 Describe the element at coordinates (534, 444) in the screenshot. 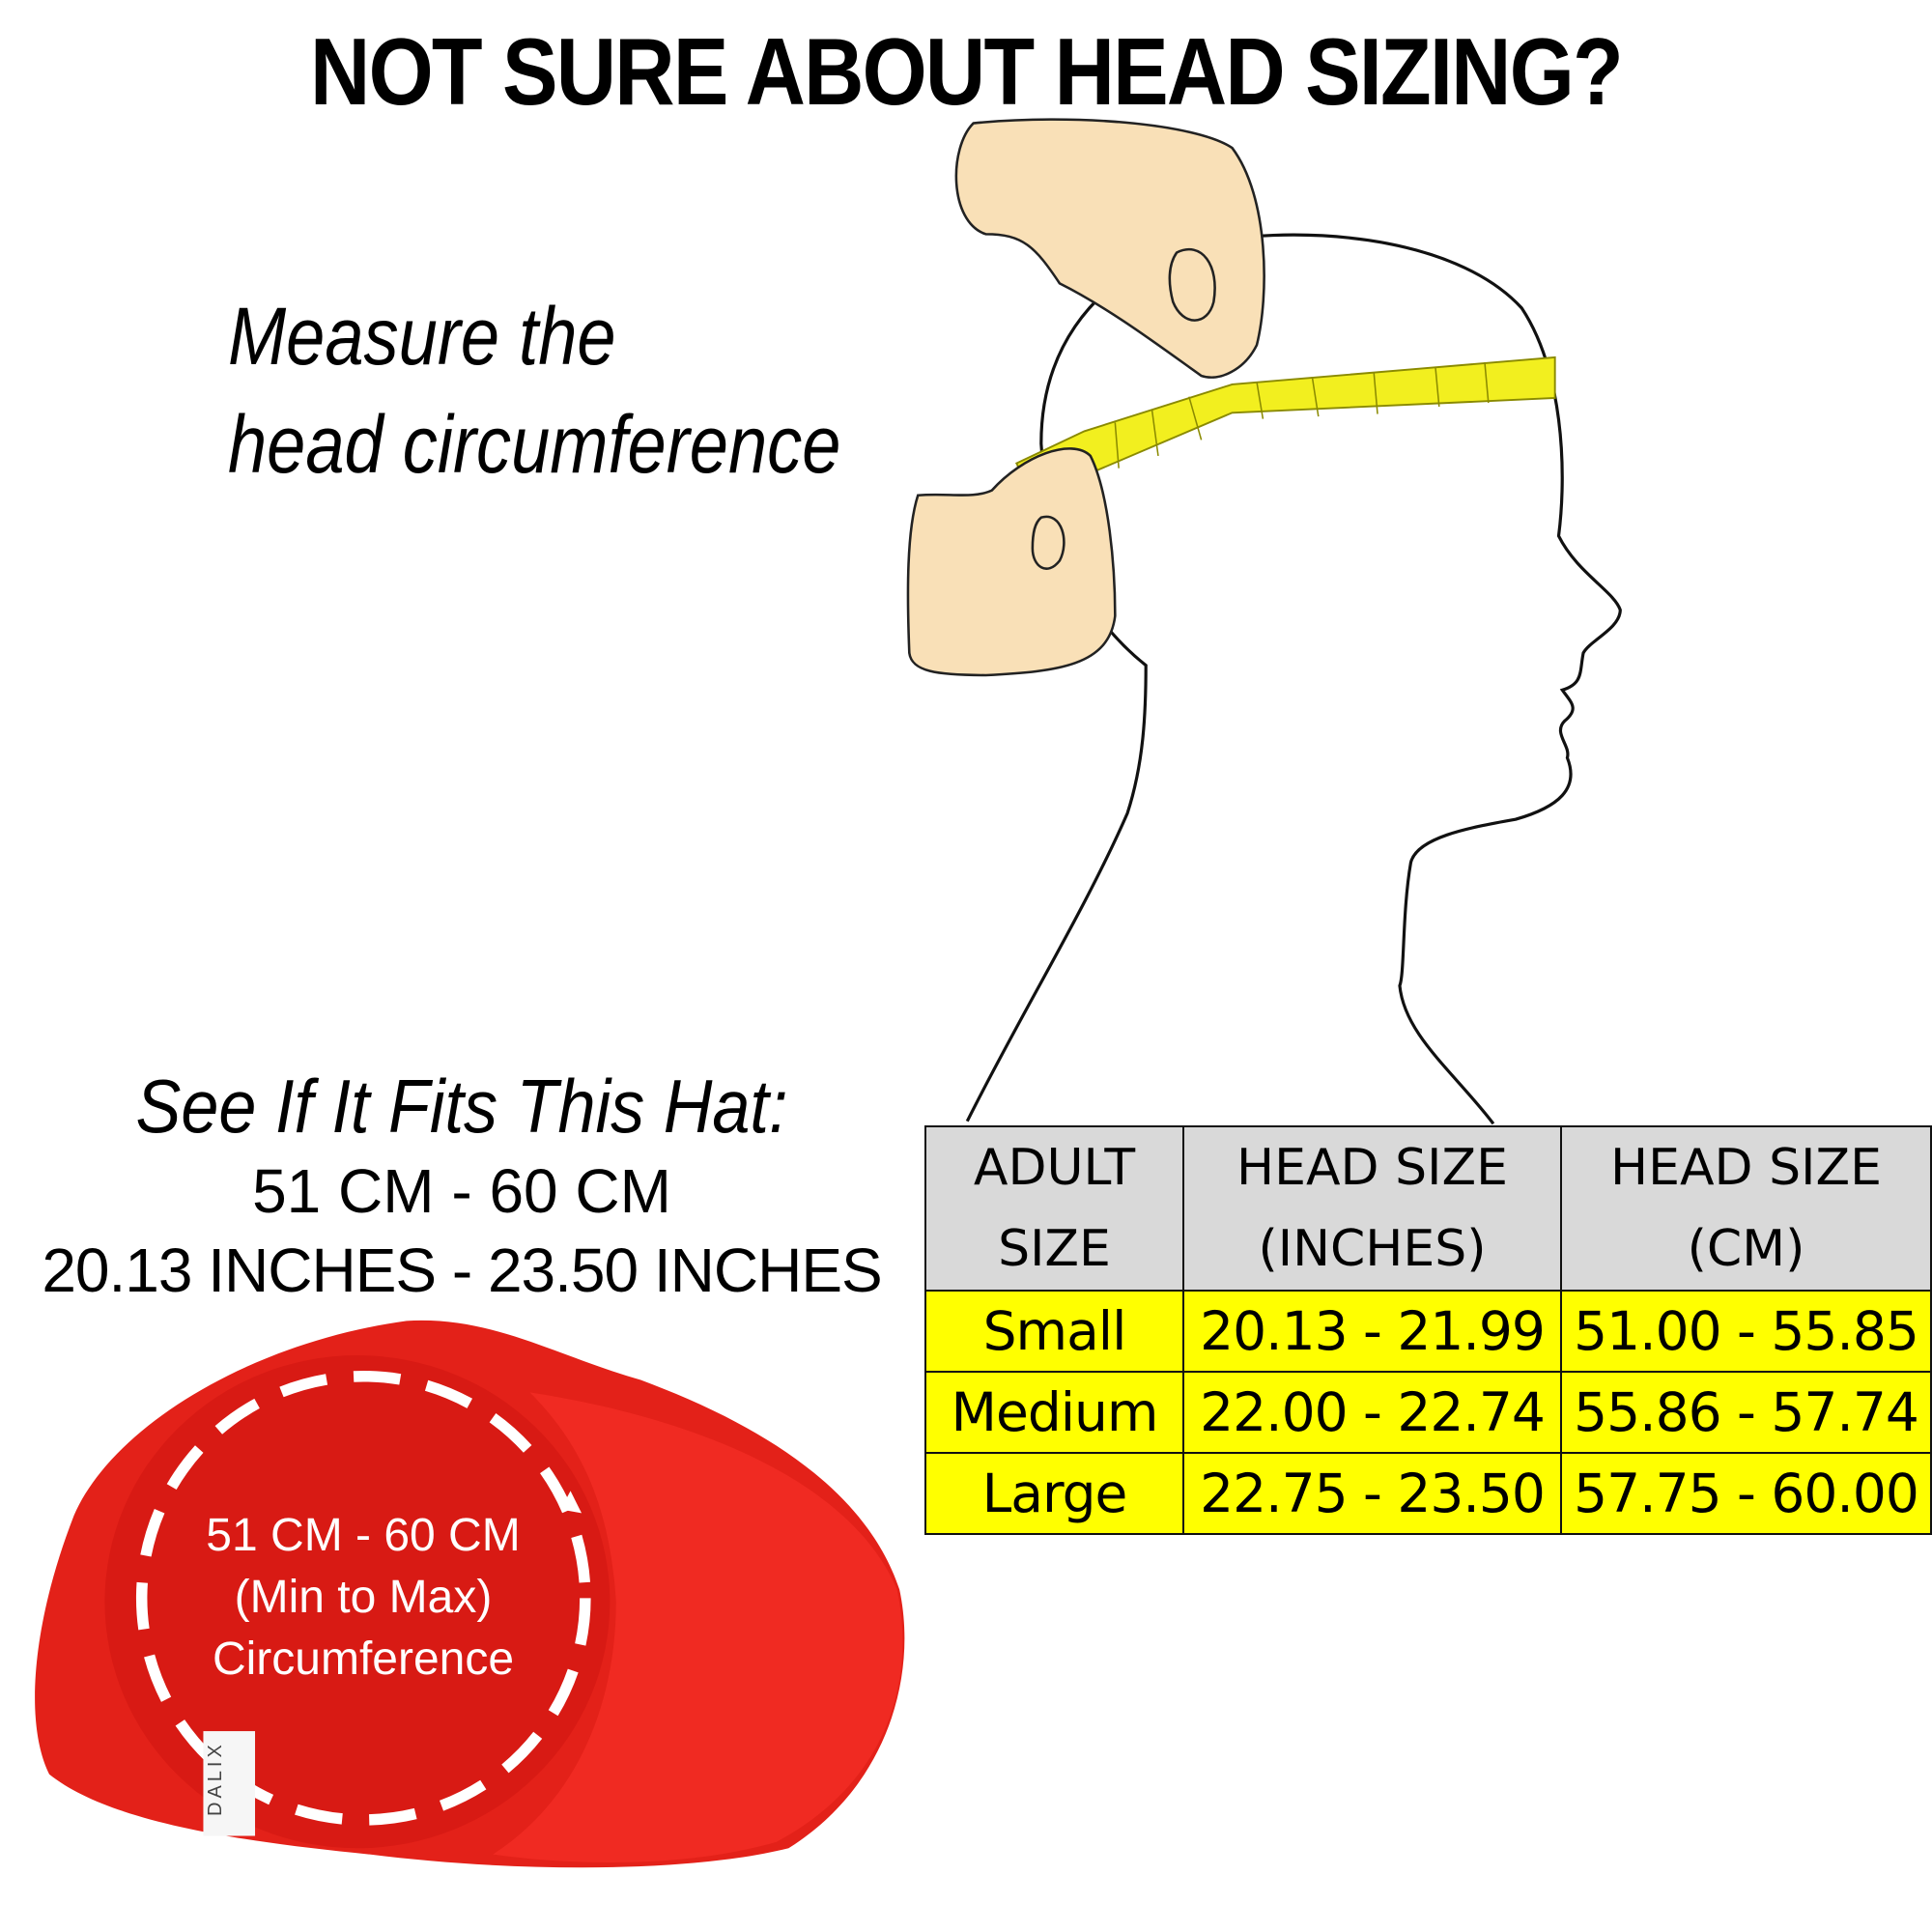

I see `instruction-line2: head circumference` at that location.